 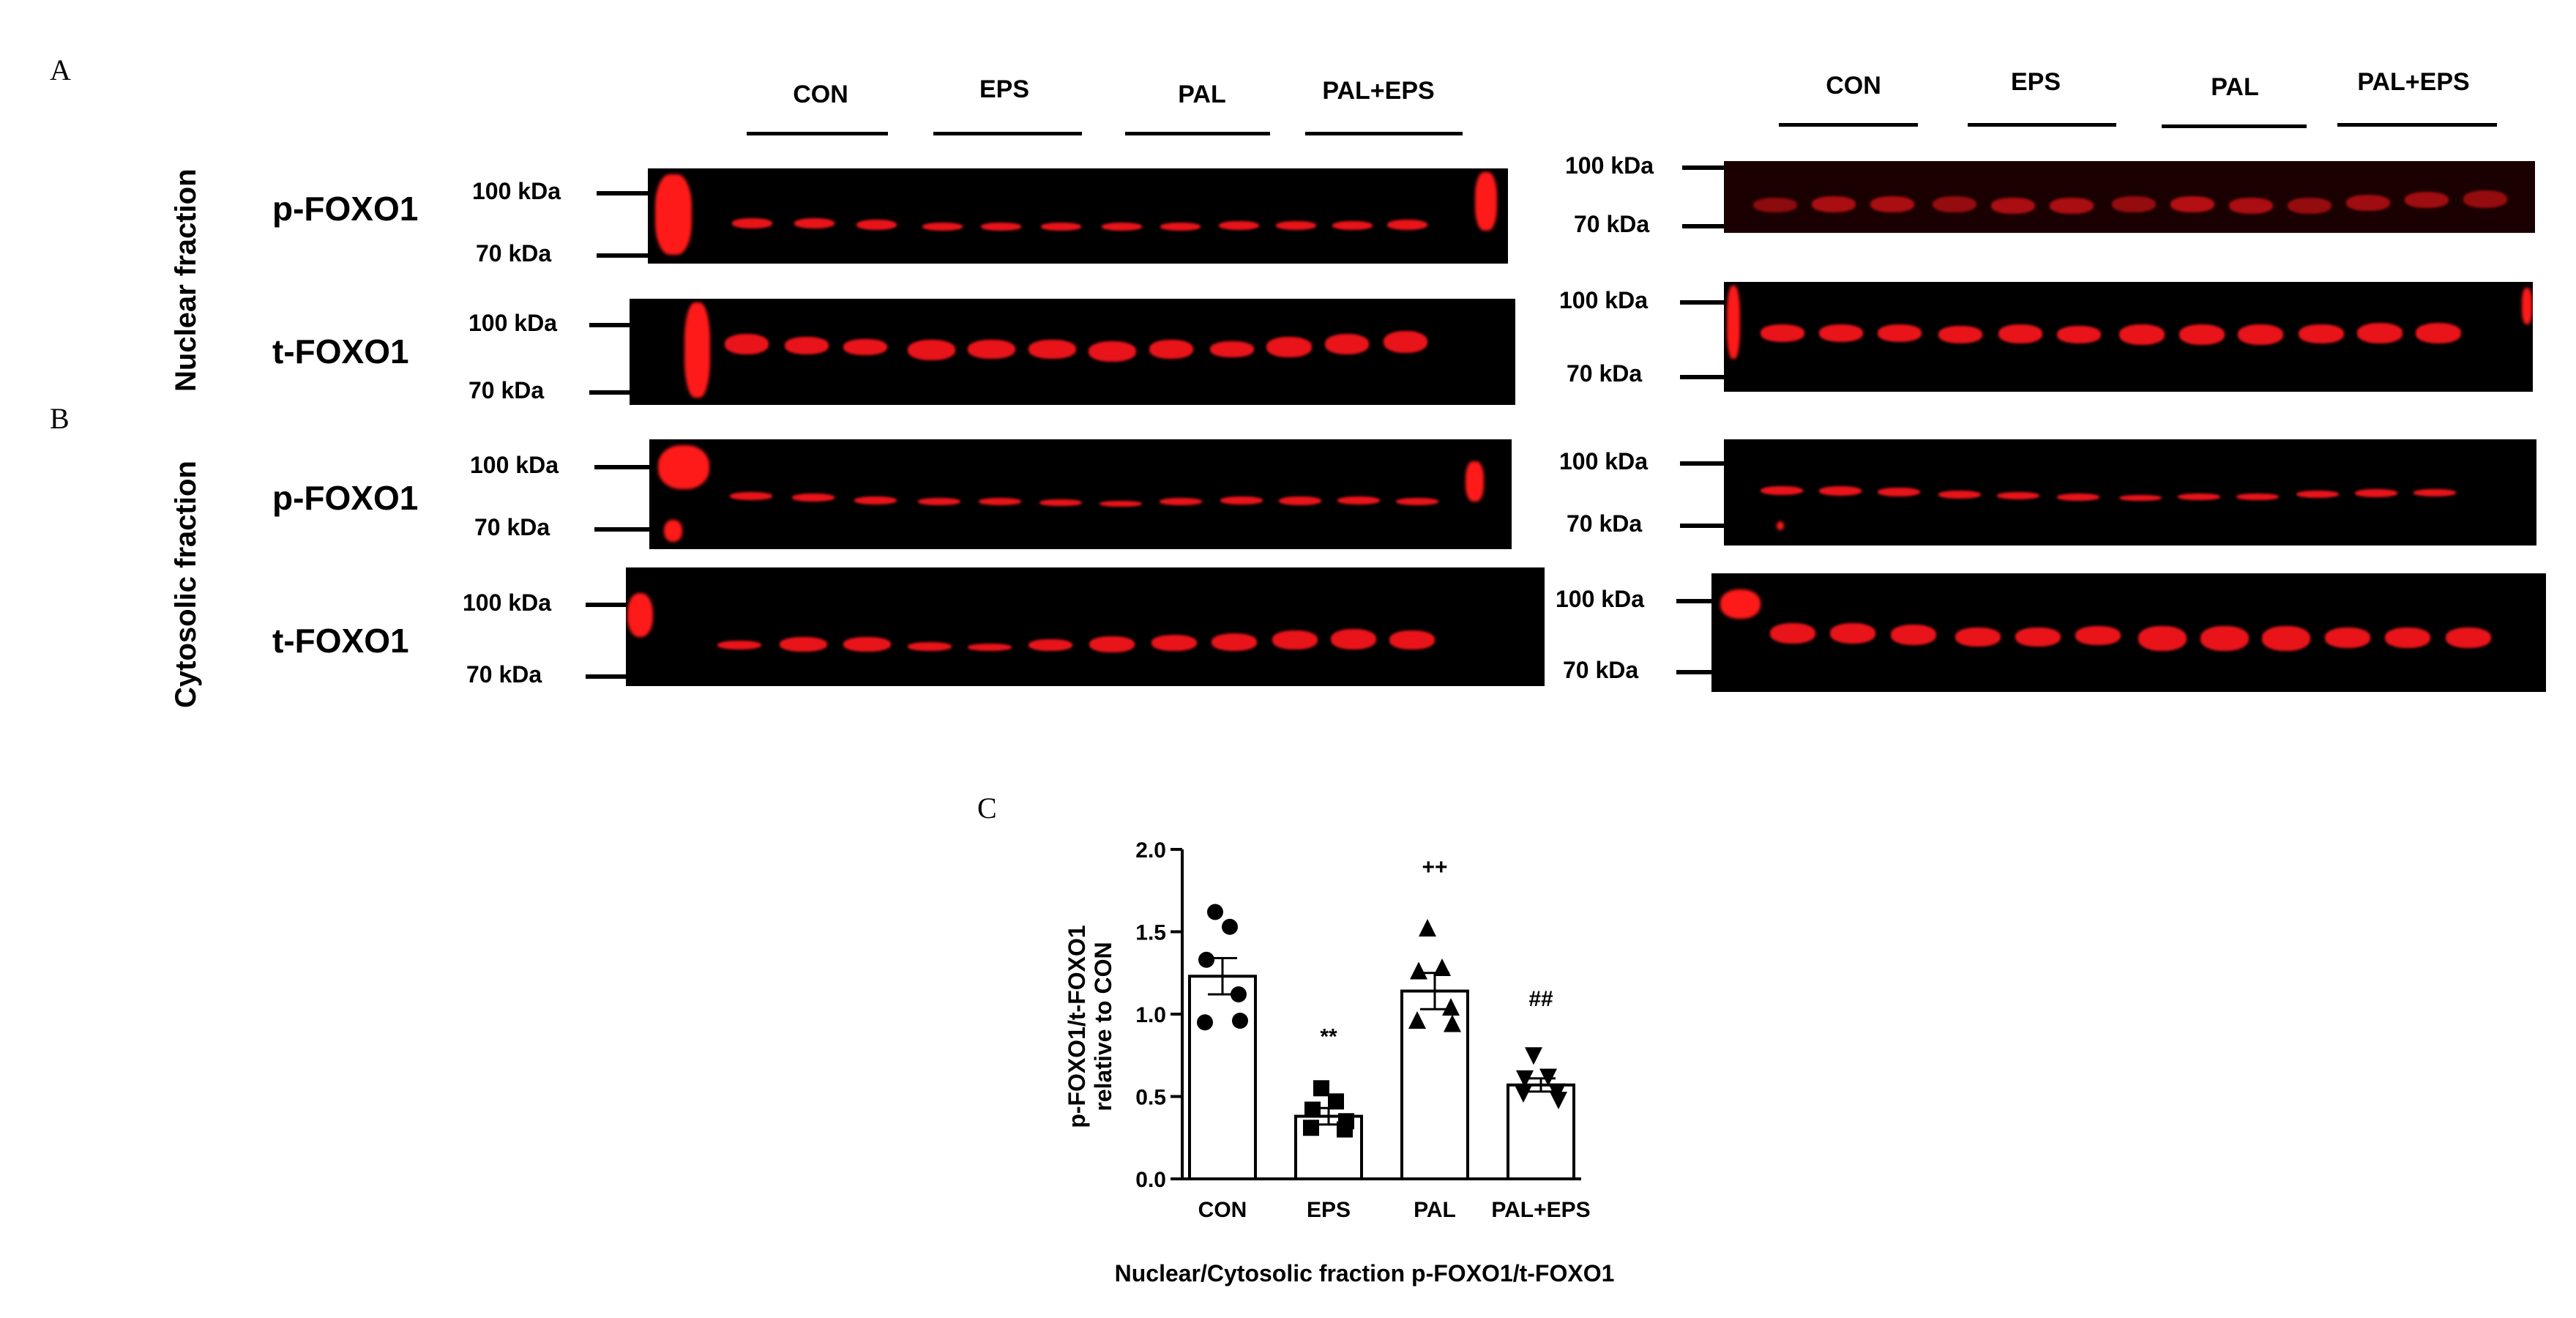 I want to click on y-axis-label-line1: p-FOXO1/t-FOXO1, so click(x=1077, y=1026).